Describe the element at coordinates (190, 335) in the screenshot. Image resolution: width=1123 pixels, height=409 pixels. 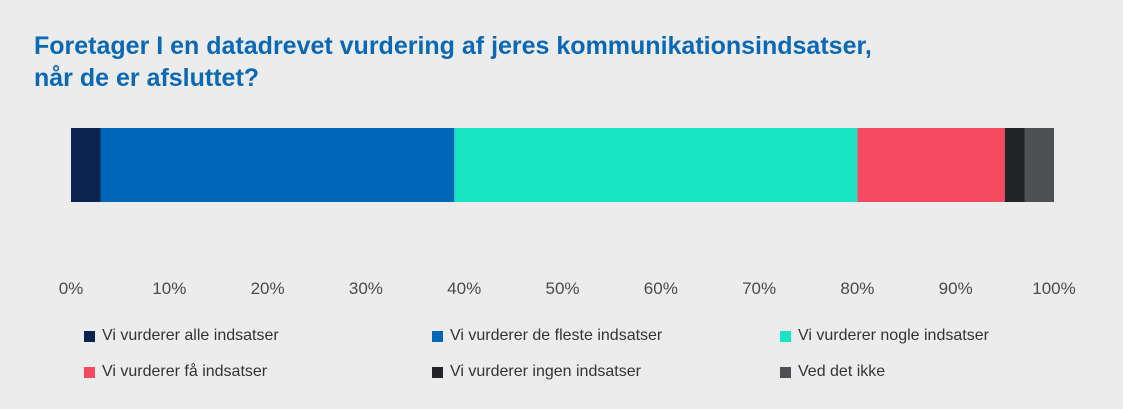
I see `legend-label: Vi vurderer alle indsatser` at that location.